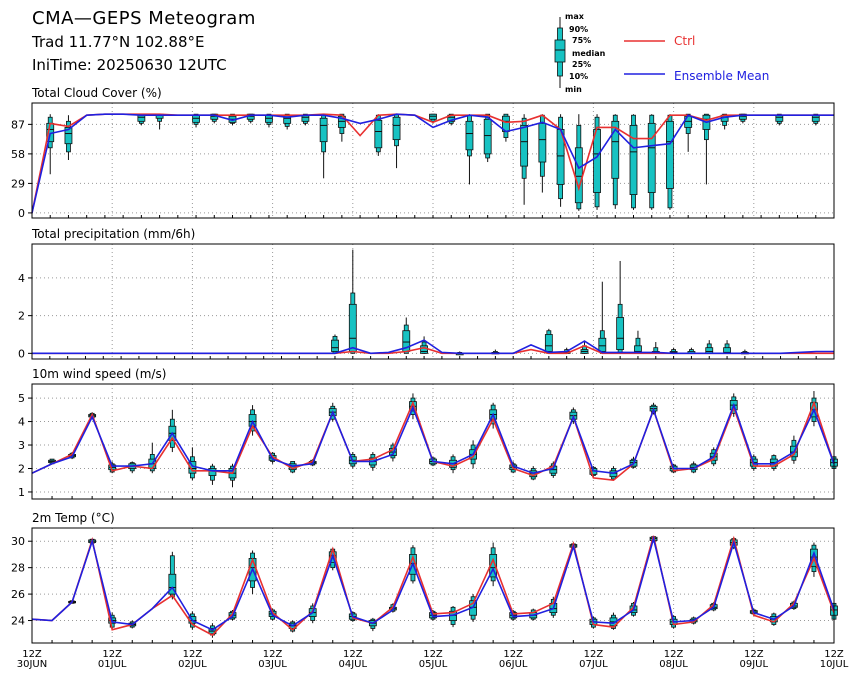 The height and width of the screenshot is (680, 858). Describe the element at coordinates (18, 183) in the screenshot. I see `y-tick-label: 29` at that location.